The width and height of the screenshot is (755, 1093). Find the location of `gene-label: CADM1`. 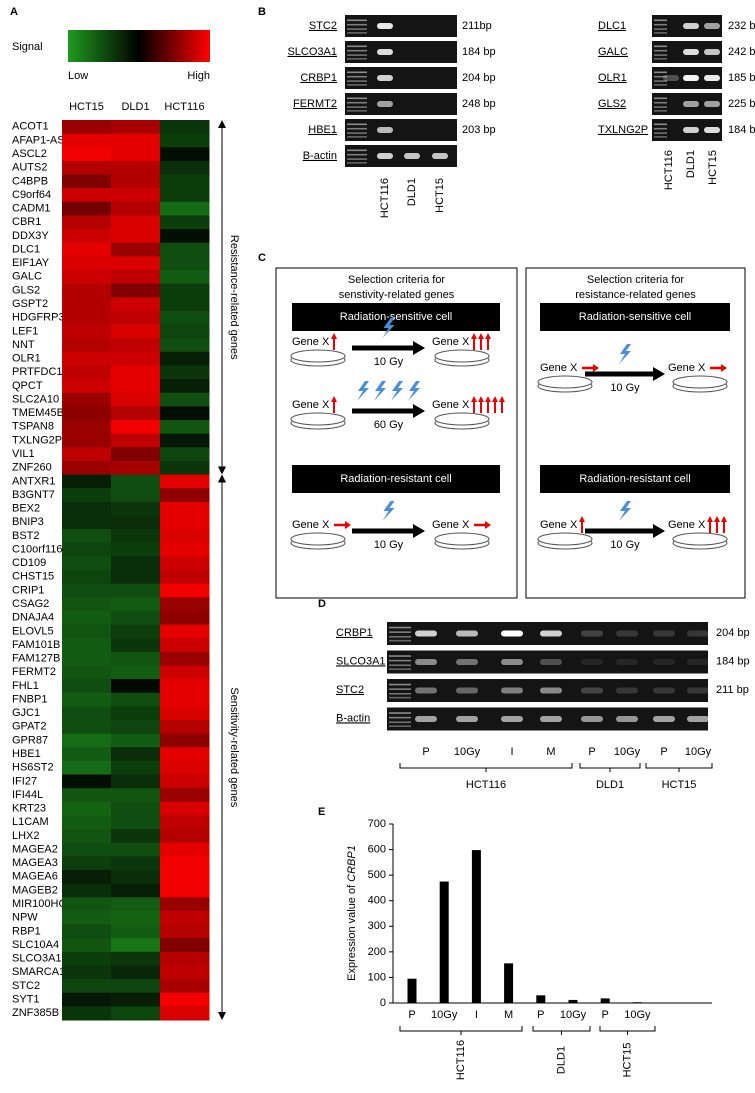

gene-label: CADM1 is located at coordinates (31, 209).